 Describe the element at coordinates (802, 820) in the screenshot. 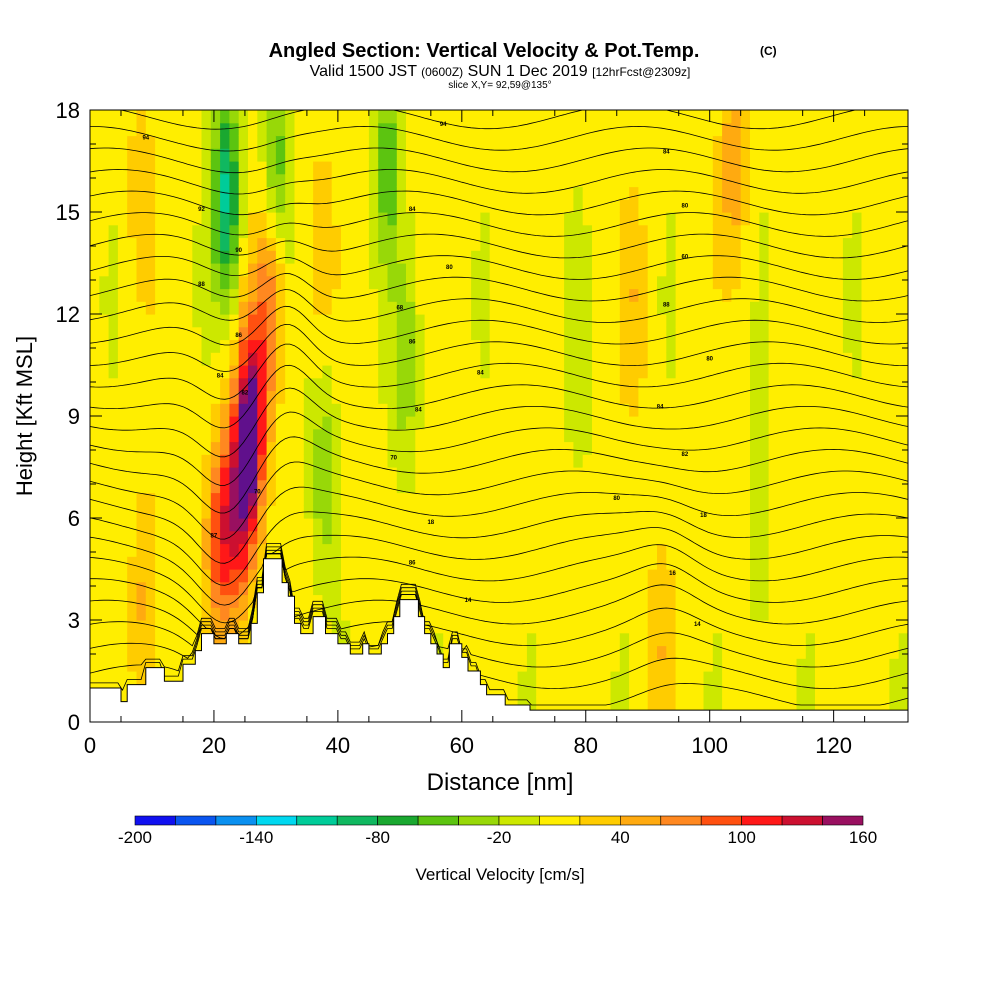

I see `colorbar-swatch` at that location.